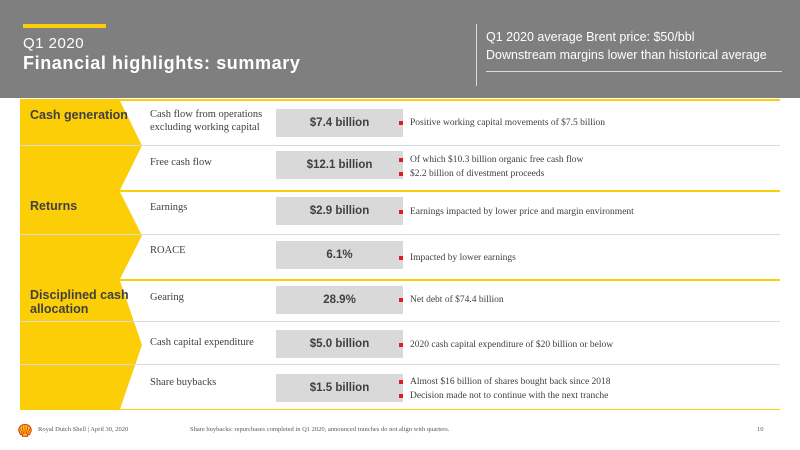  I want to click on page-title: Financial highlights: summary, so click(162, 63).